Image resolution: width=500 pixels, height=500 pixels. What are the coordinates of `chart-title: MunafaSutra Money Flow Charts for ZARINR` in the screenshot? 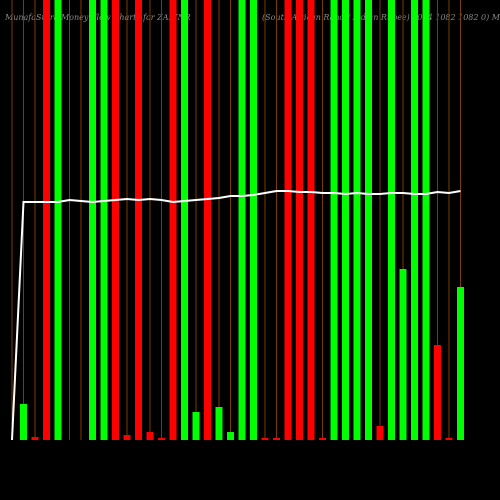 It's located at (97, 17).